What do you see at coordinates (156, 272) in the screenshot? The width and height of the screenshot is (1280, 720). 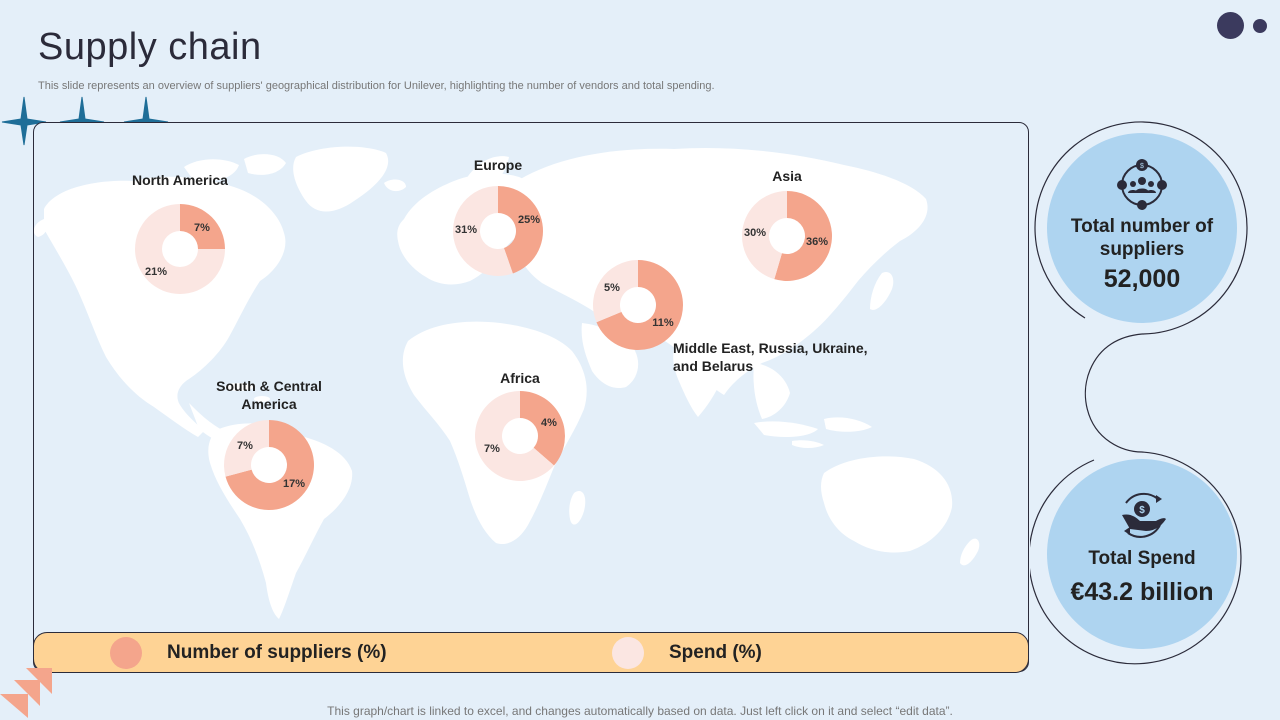 I see `data-label-spend-north-america: 21%` at bounding box center [156, 272].